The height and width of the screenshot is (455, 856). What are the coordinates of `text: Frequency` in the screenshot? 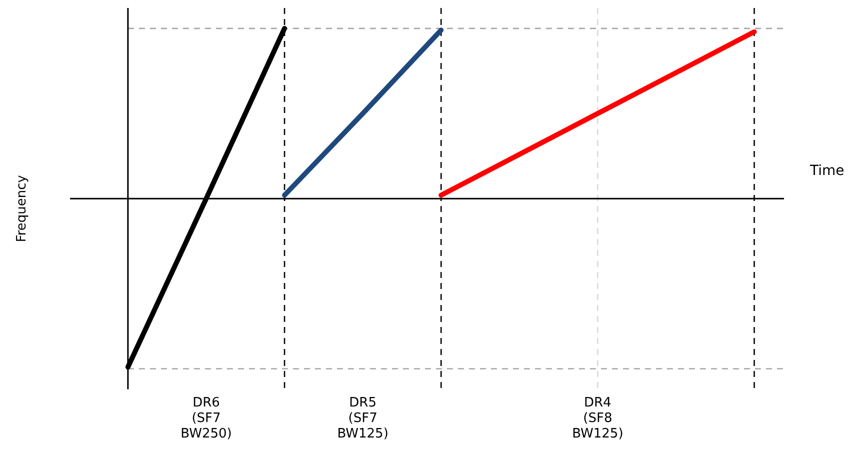 It's located at (22, 208).